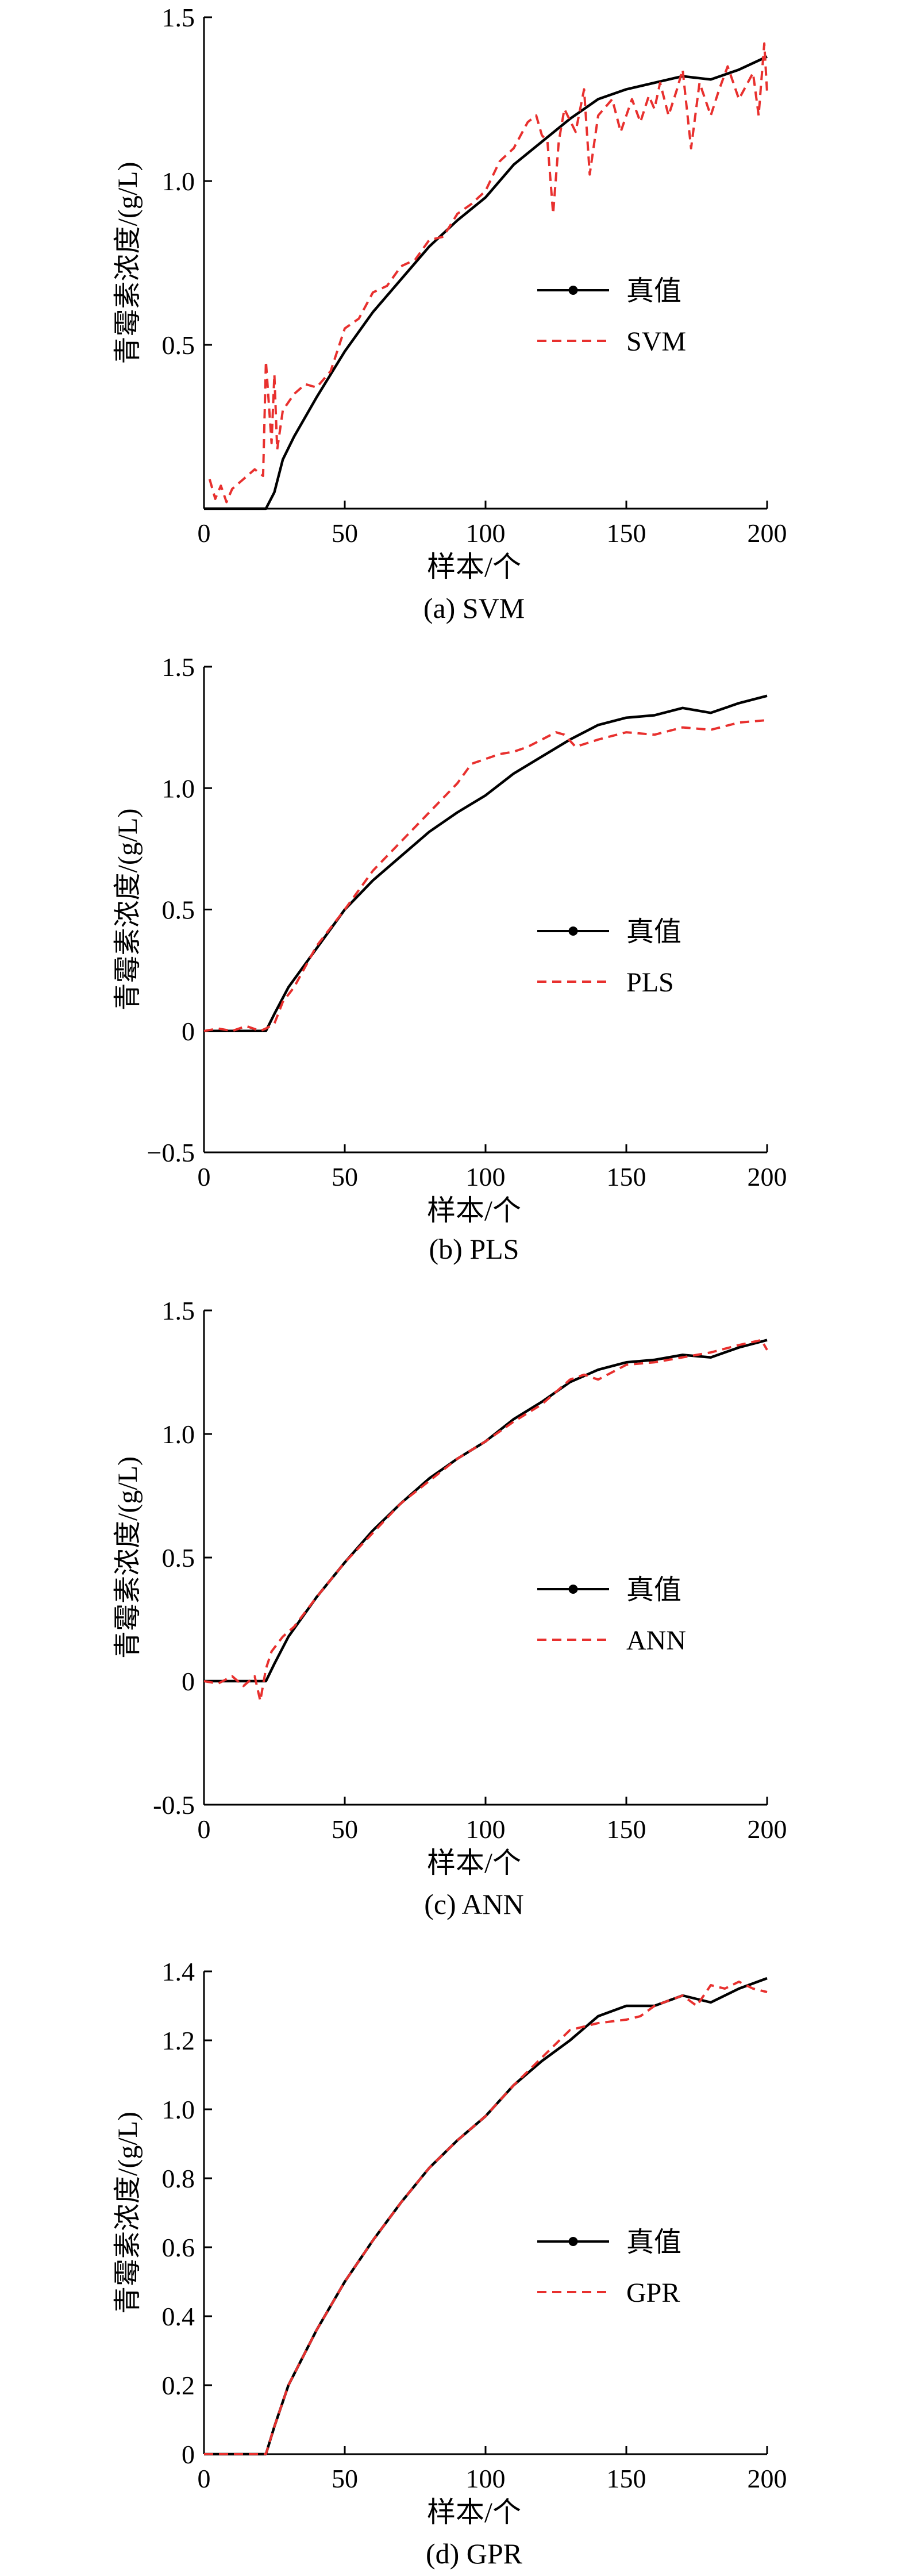 The height and width of the screenshot is (2576, 905). I want to click on legend-label: GPR, so click(653, 2293).